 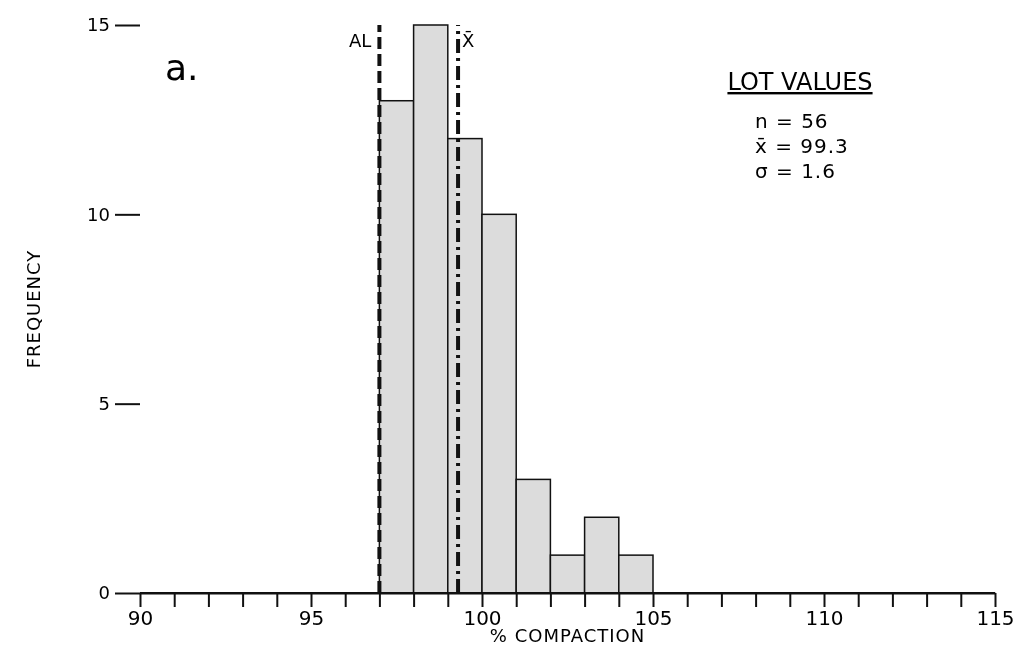 I want to click on annotation: a., so click(x=182, y=67).